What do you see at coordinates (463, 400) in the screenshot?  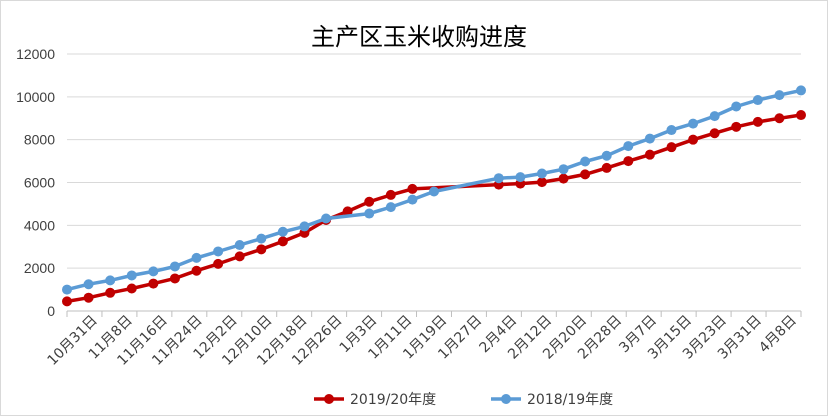 I see `legend: 2019/20年度 2018/19年度` at bounding box center [463, 400].